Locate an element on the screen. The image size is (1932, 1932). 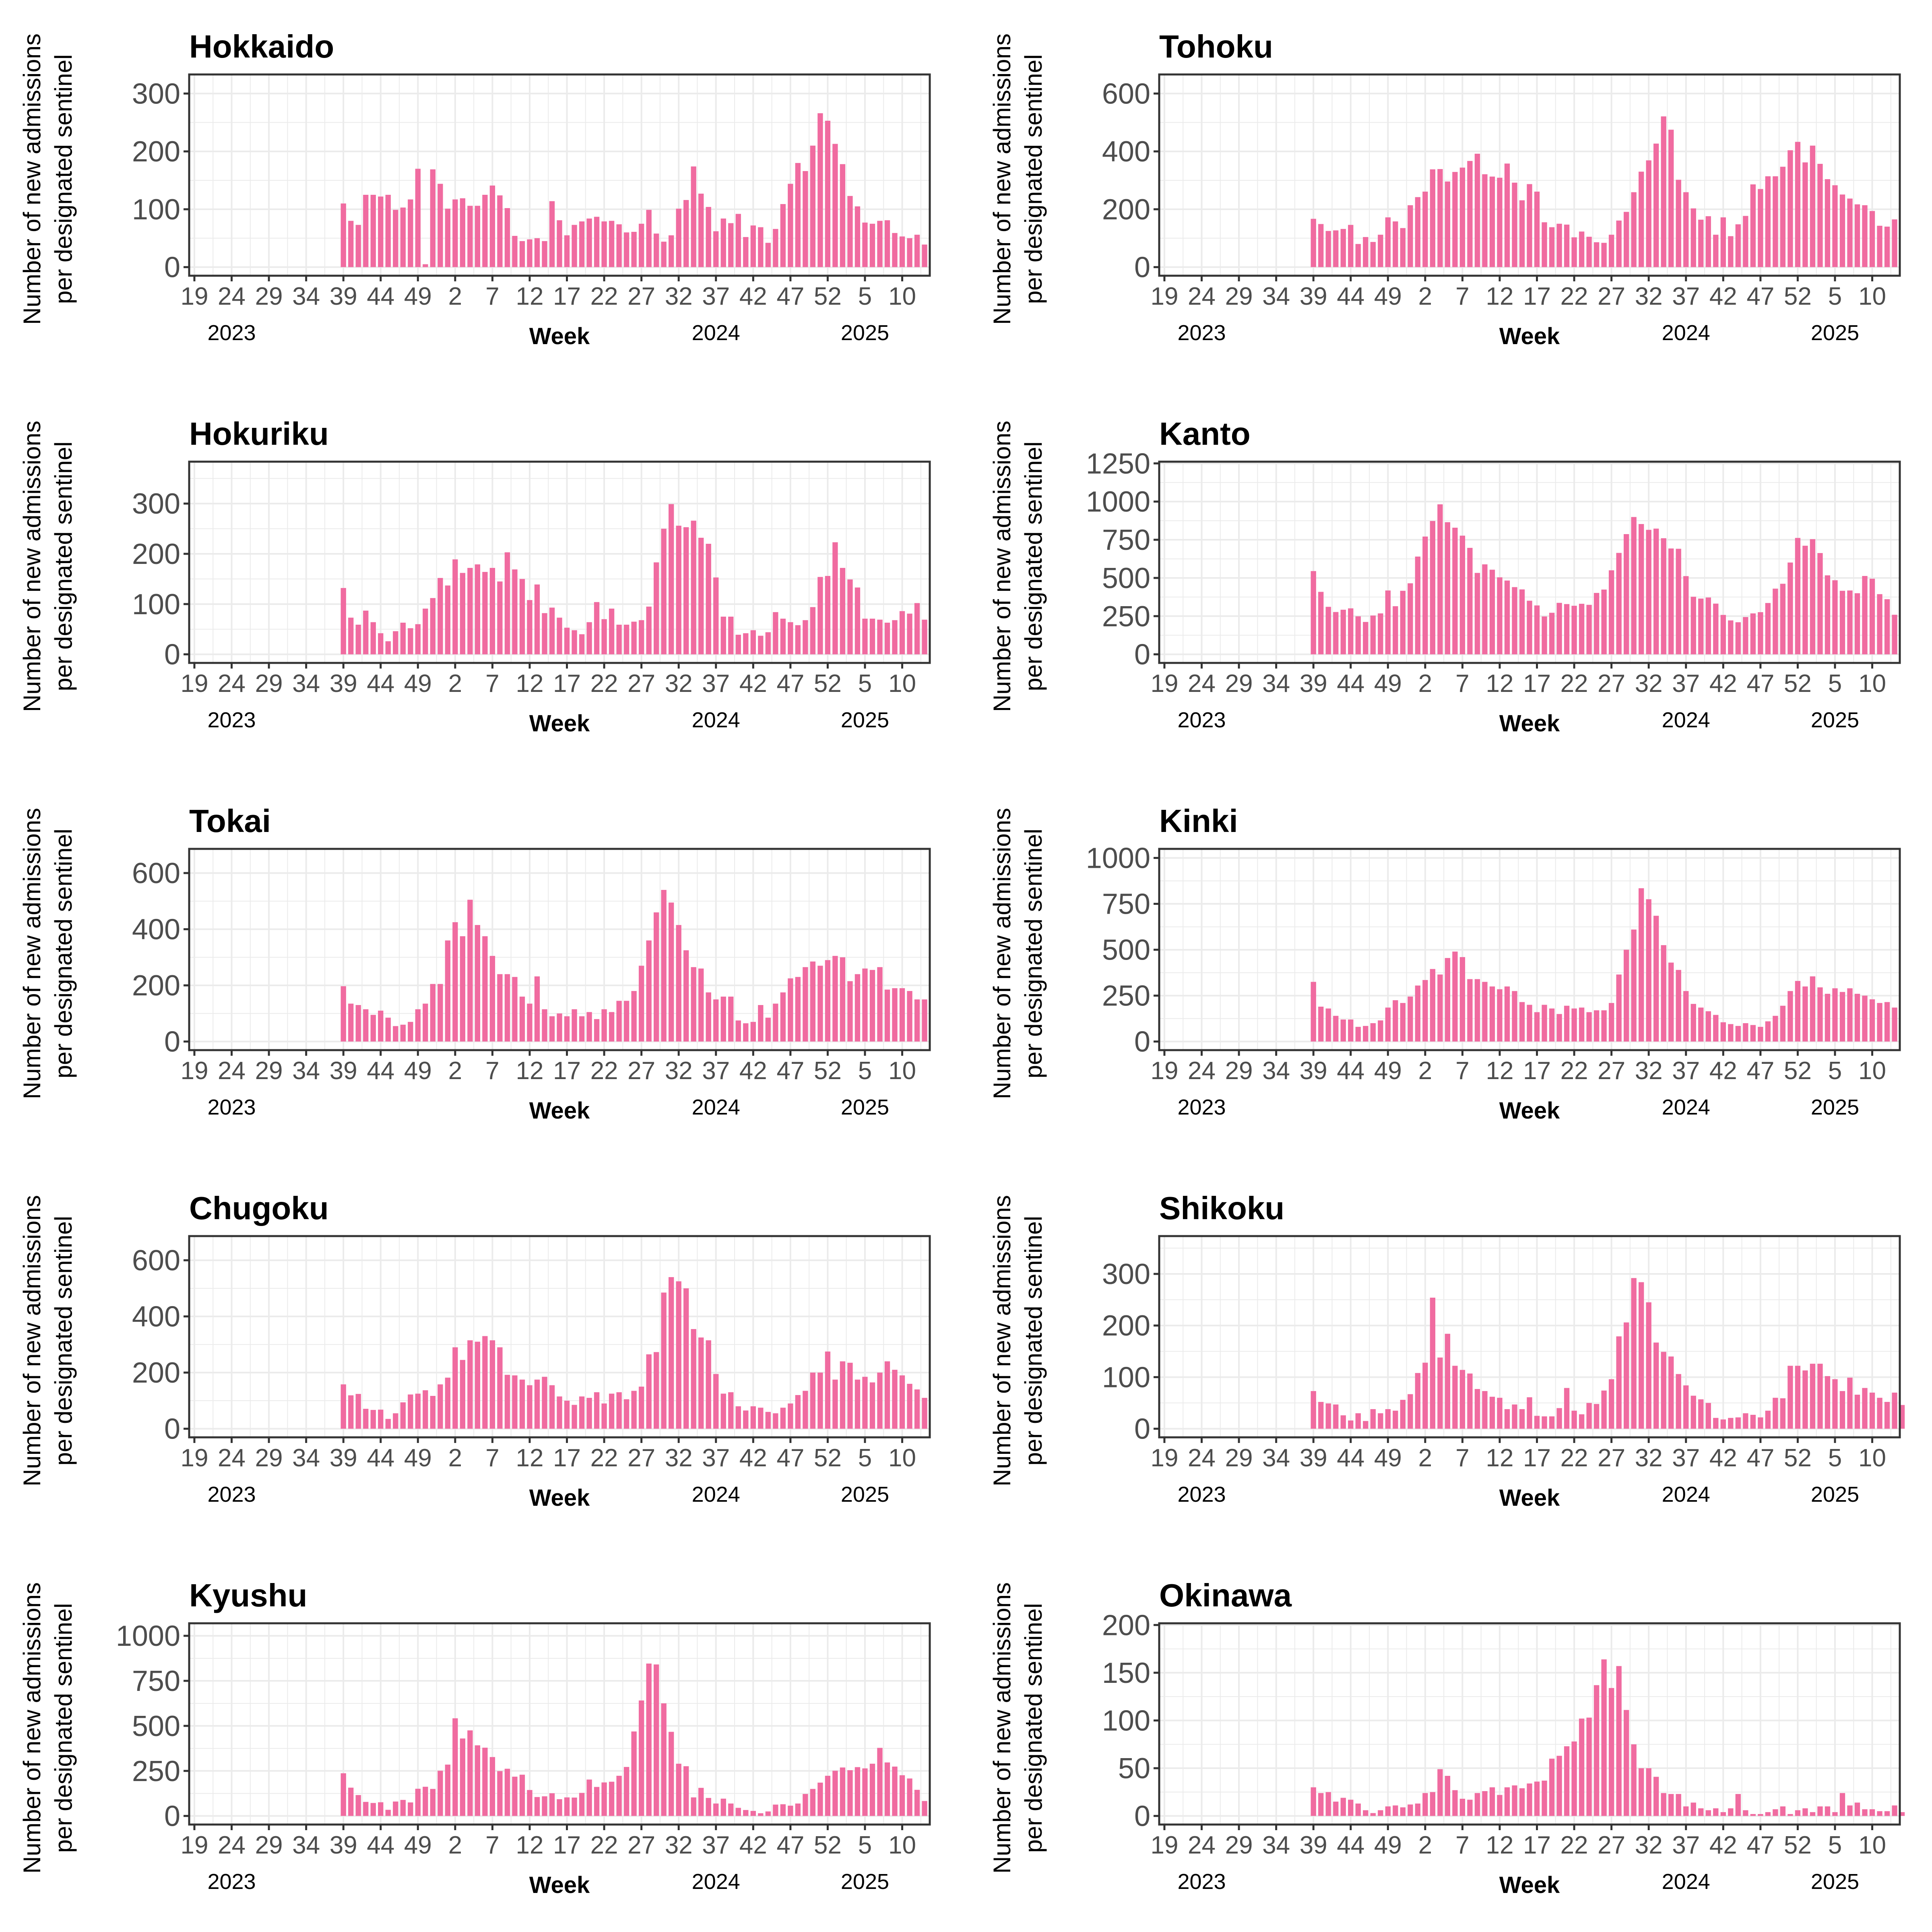
x-tick-label: 10 is located at coordinates (902, 1071).